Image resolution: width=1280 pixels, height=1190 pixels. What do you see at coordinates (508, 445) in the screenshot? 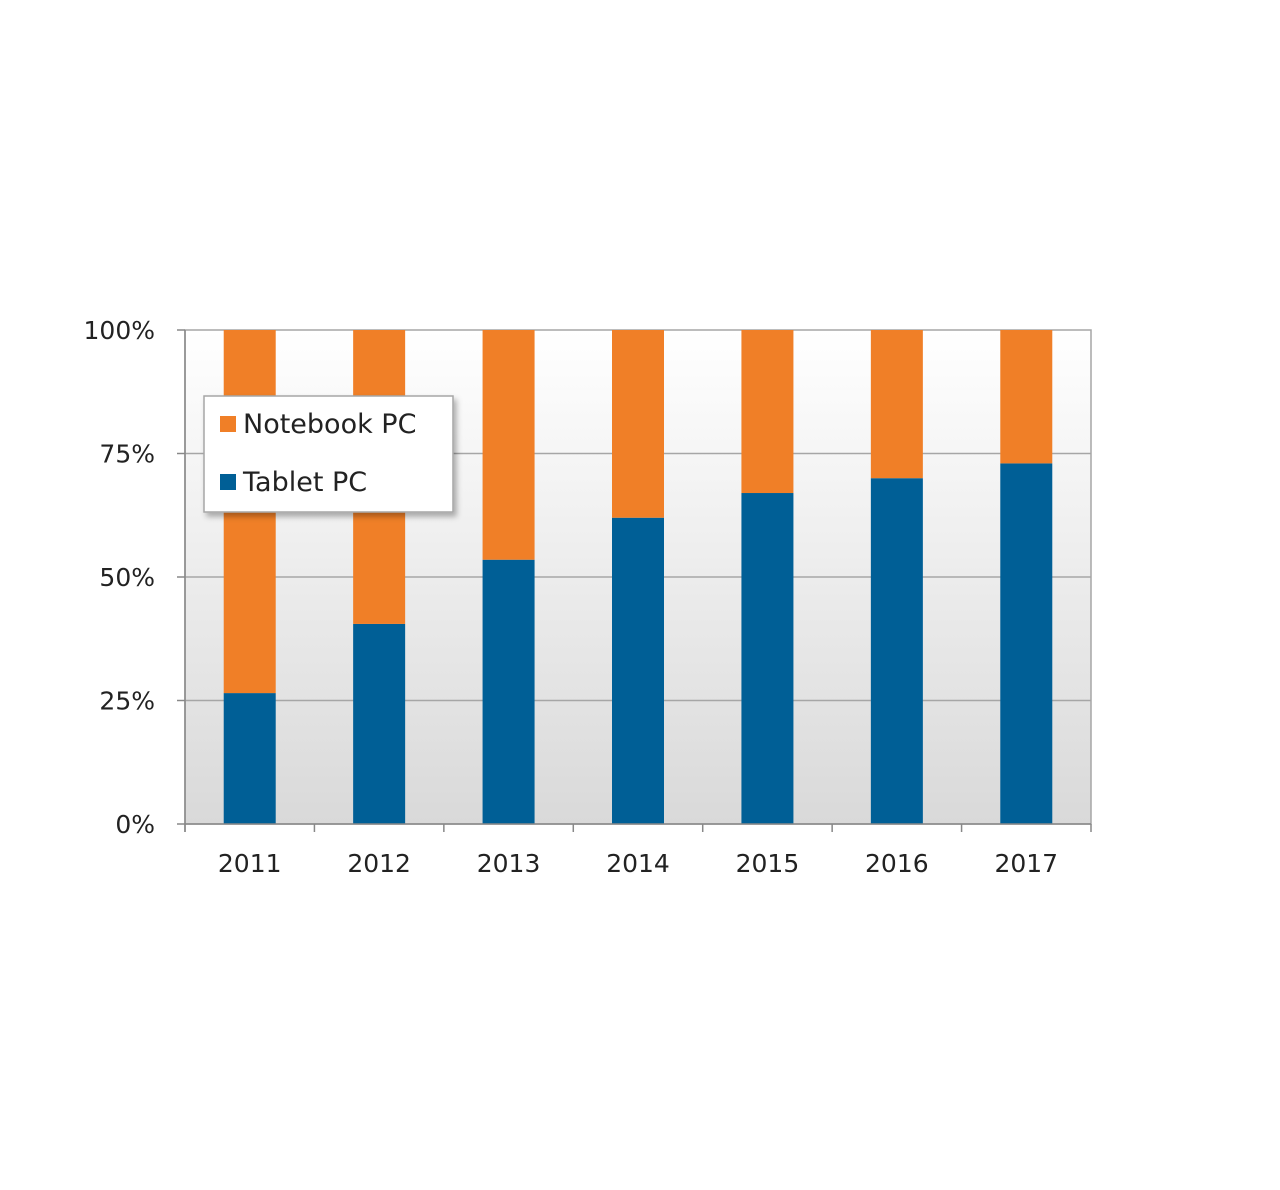
I see `bar-notebook-pc-2013` at bounding box center [508, 445].